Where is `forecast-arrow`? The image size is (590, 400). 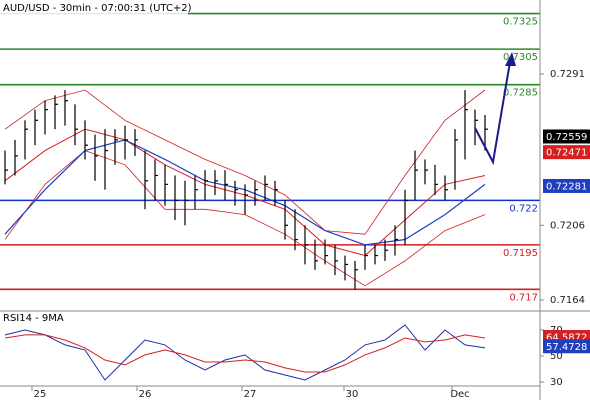
forecast-arrow is located at coordinates (492, 113).